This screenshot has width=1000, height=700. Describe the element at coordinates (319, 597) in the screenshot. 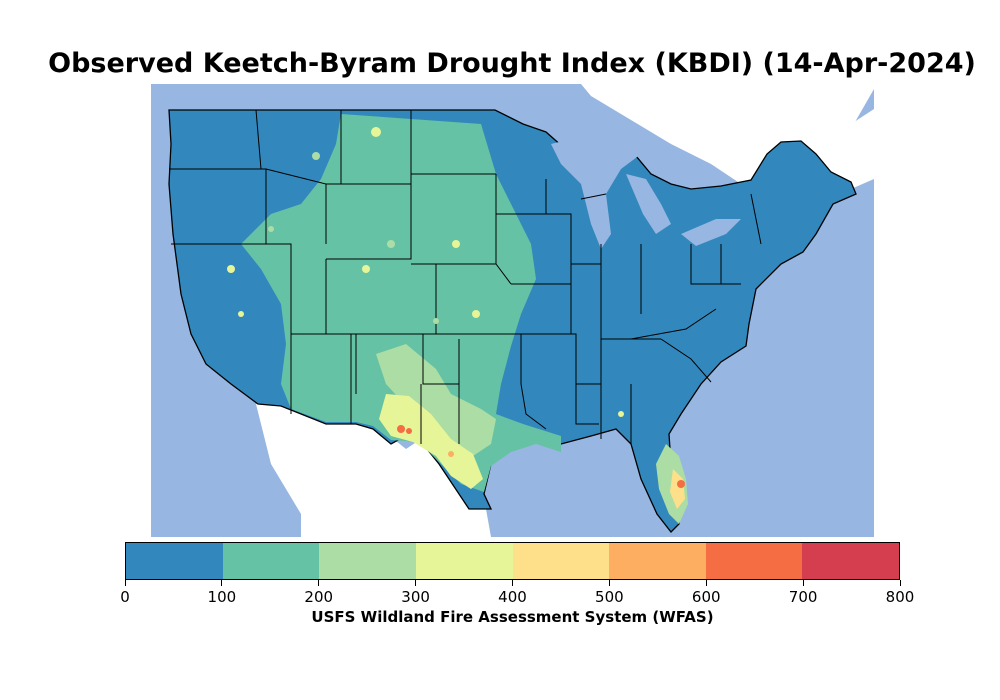

I see `colorbar-tick-label: 200` at that location.